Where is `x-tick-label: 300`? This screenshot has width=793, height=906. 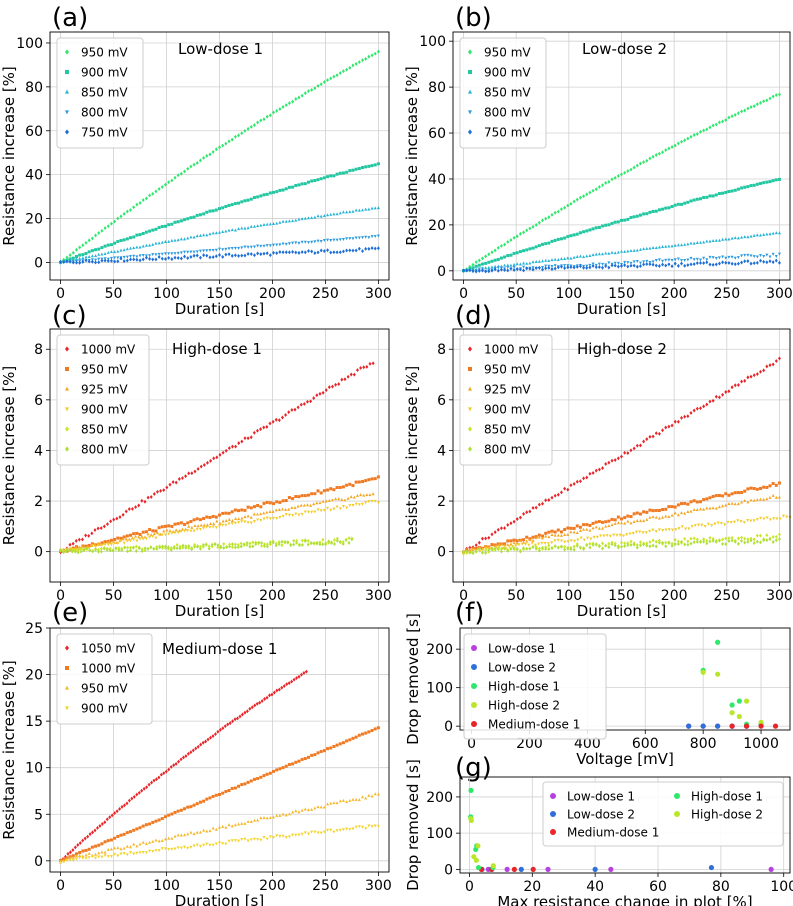 x-tick-label: 300 is located at coordinates (378, 886).